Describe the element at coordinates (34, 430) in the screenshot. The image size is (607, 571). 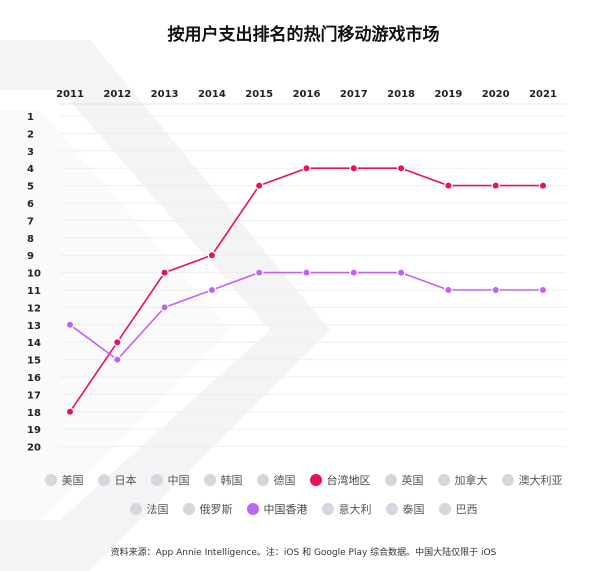
I see `y-tick-label: 19` at that location.